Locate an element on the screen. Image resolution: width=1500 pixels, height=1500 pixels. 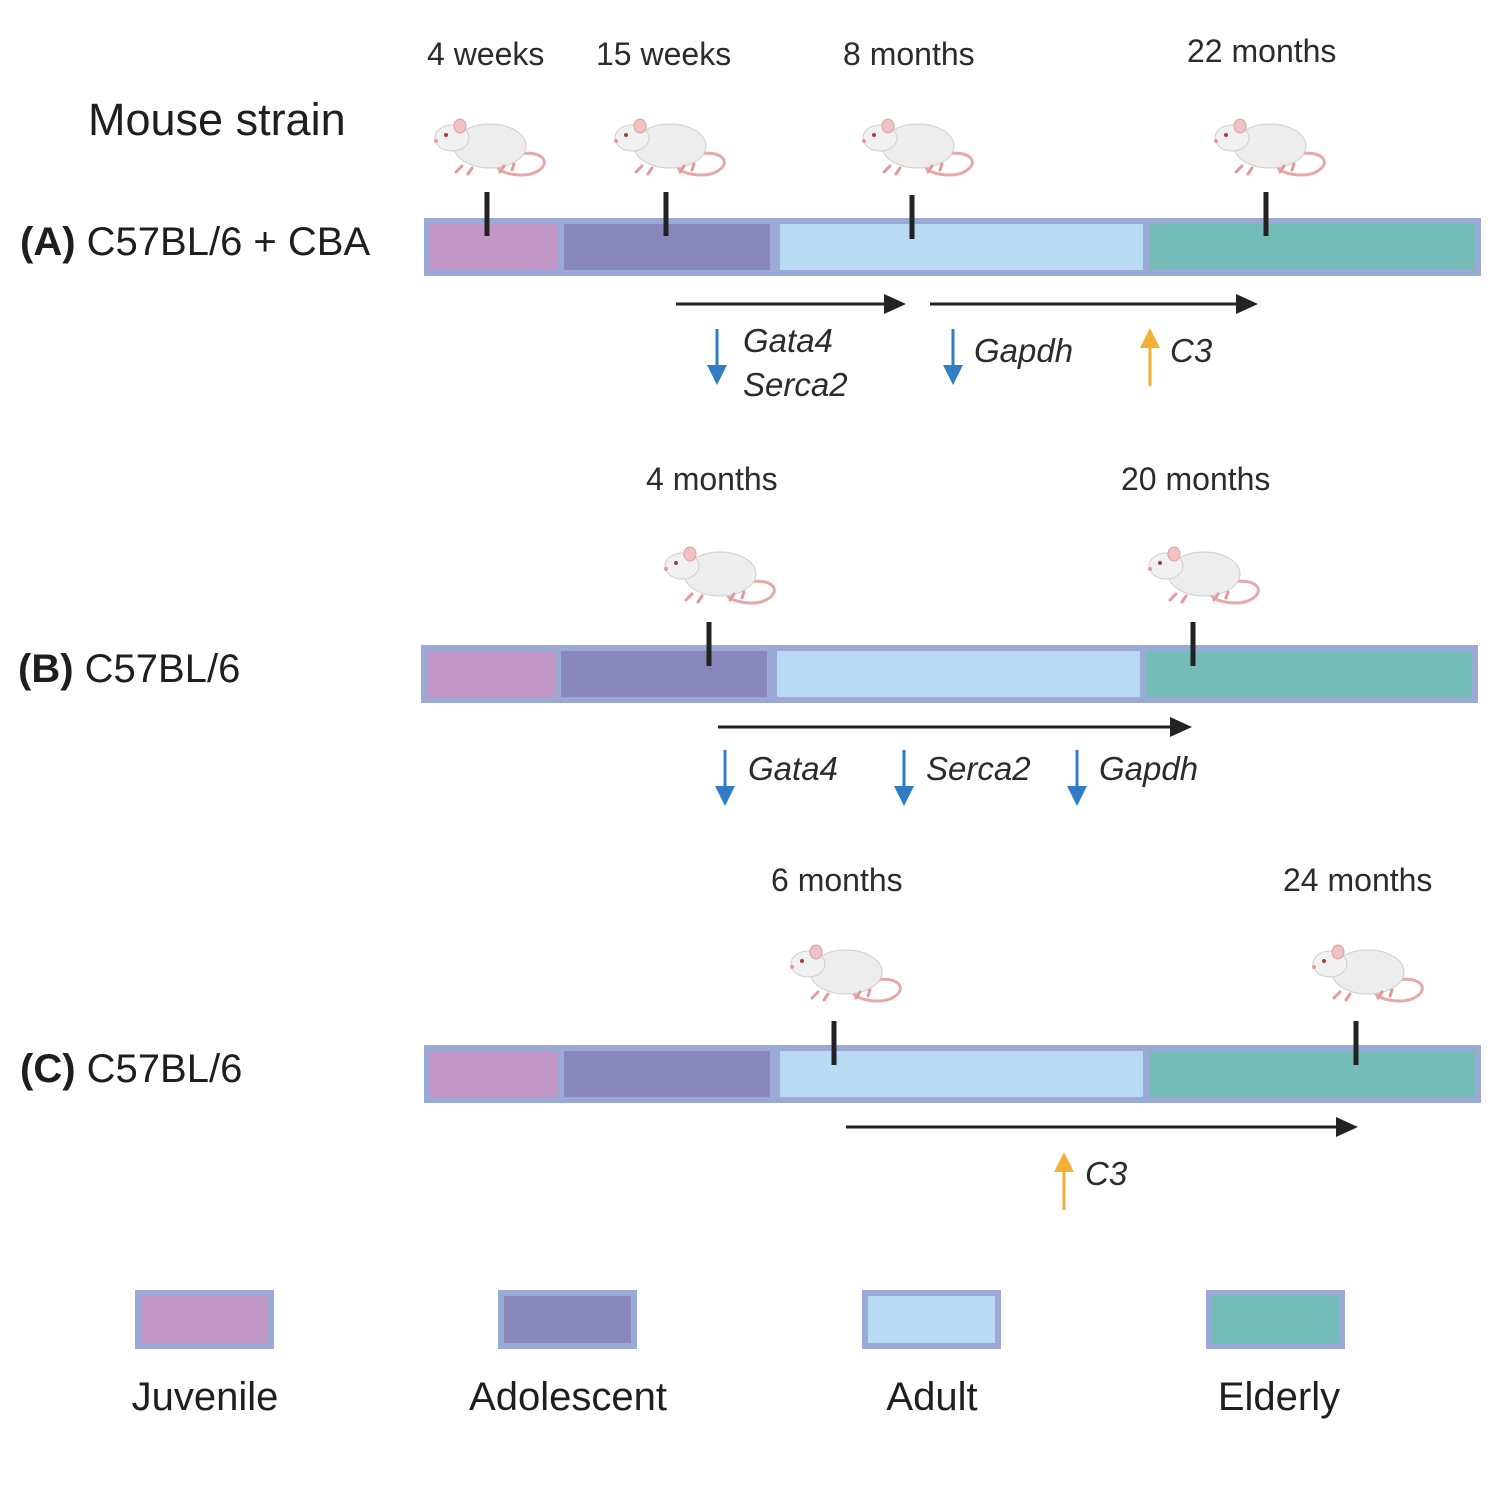
panel-c-timeline-bar is located at coordinates (952, 1074).